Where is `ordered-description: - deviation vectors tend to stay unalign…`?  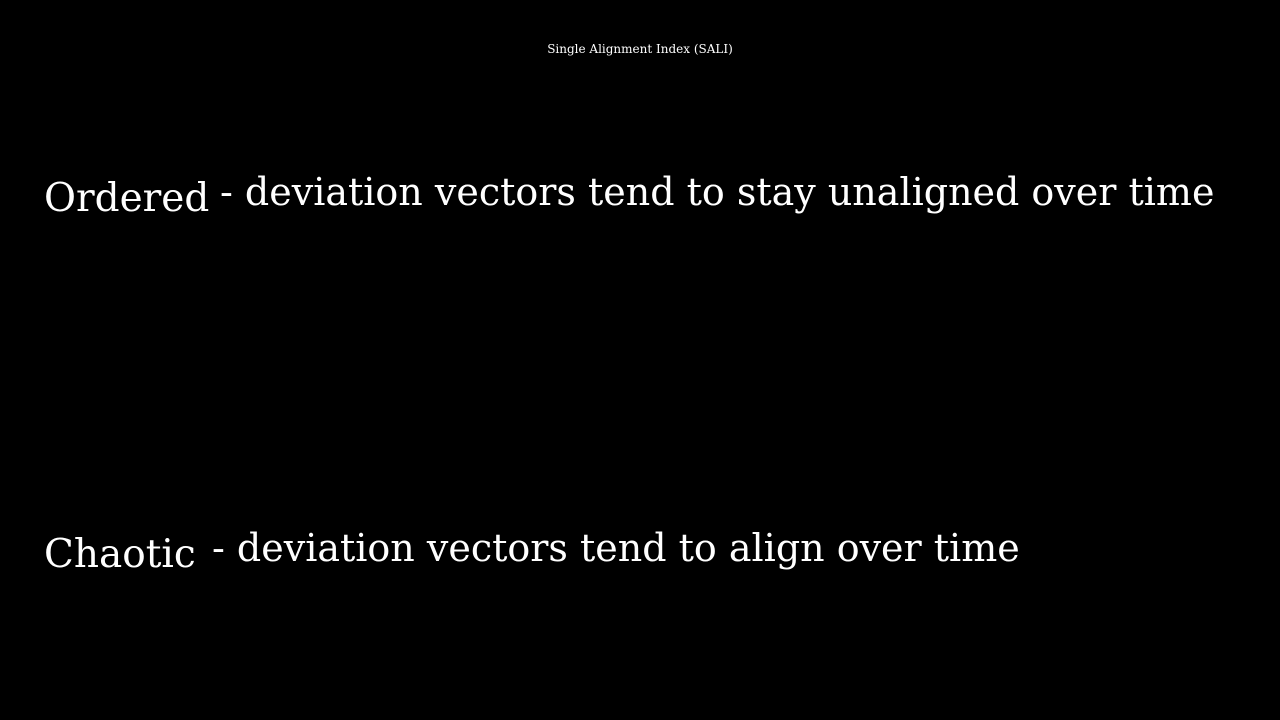
ordered-description: - deviation vectors tend to stay unalign… is located at coordinates (717, 192).